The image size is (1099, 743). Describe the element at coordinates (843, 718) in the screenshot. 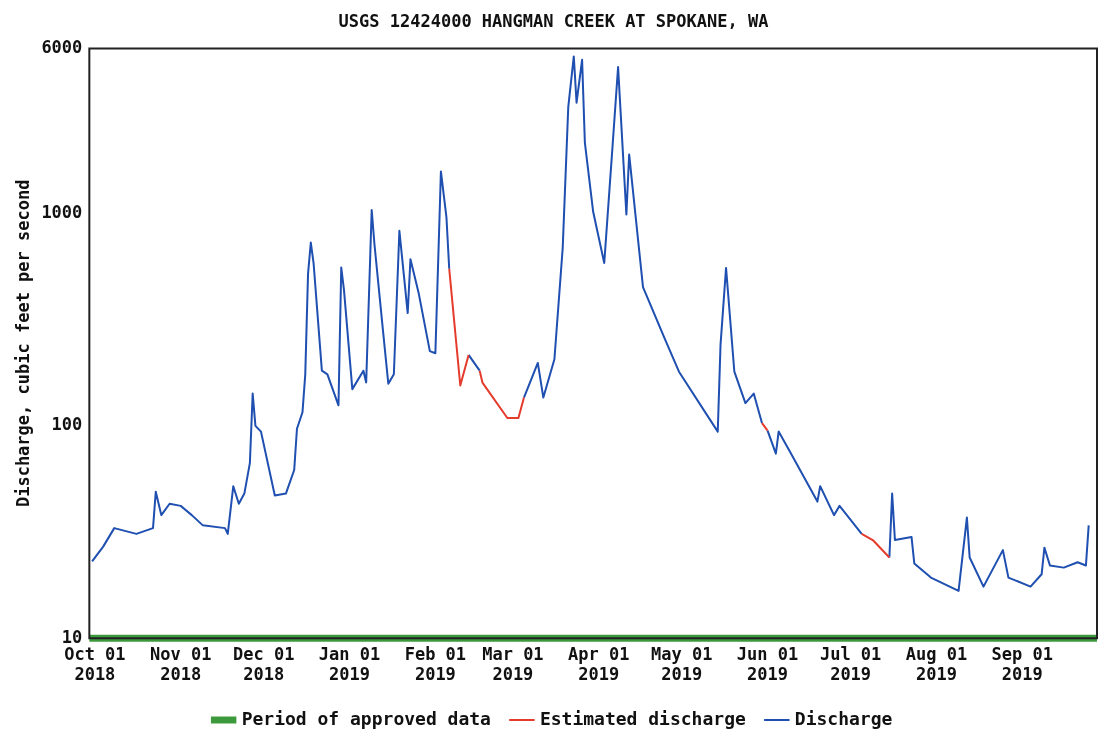

I see `legend-label: Discharge` at that location.